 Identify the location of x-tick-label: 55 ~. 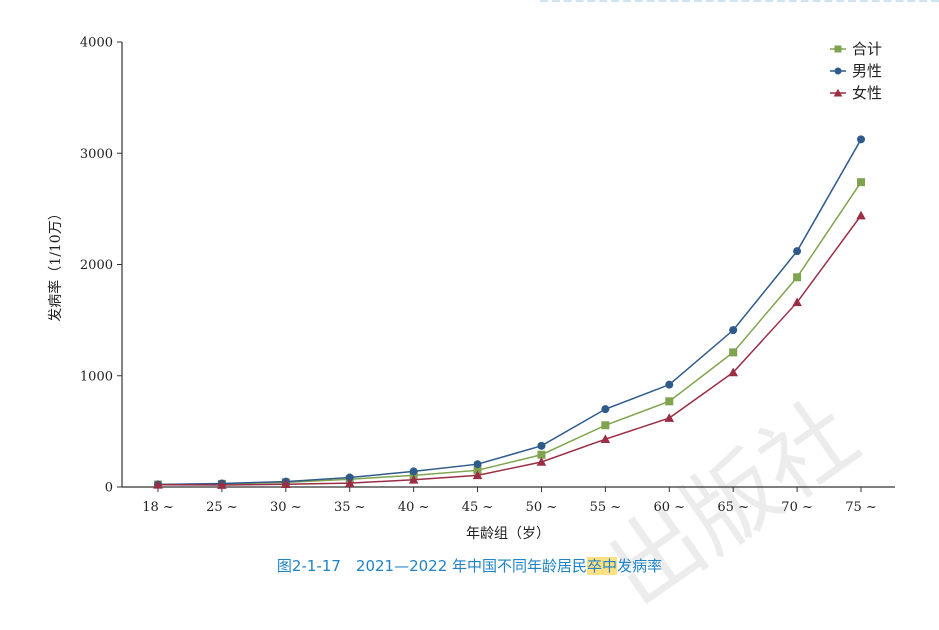
(606, 507).